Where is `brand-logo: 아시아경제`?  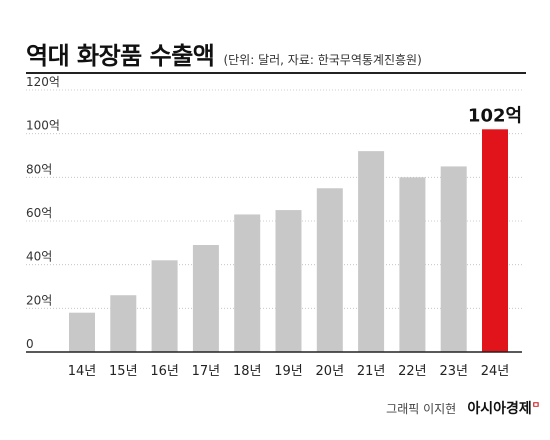 brand-logo: 아시아경제 is located at coordinates (499, 409).